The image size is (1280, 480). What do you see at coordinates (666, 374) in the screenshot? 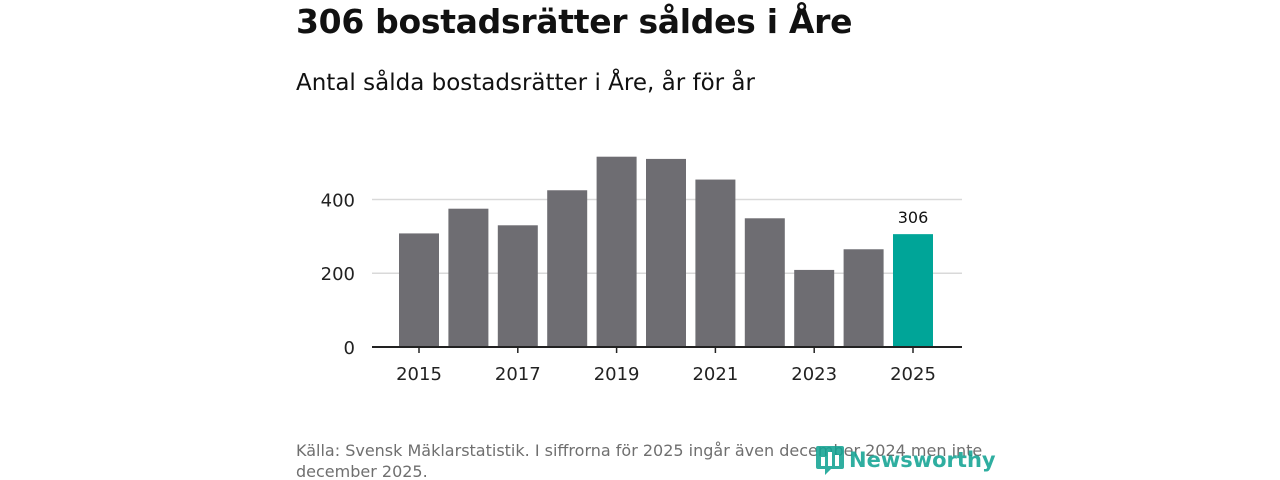
I see `x-axis-labels: 2015 2017 2019 2021 2023 2025` at bounding box center [666, 374].